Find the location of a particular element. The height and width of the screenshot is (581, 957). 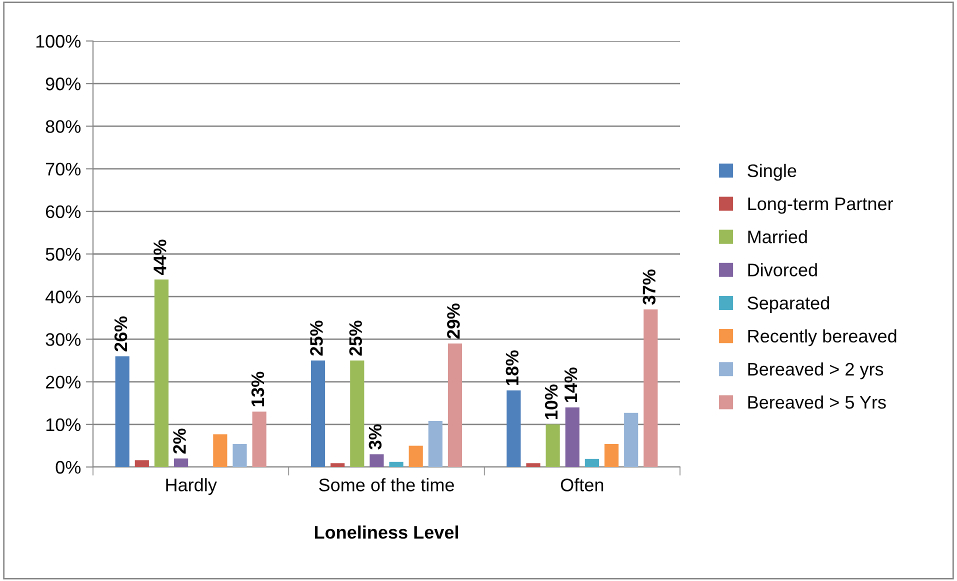

data-label: 37% is located at coordinates (649, 287).